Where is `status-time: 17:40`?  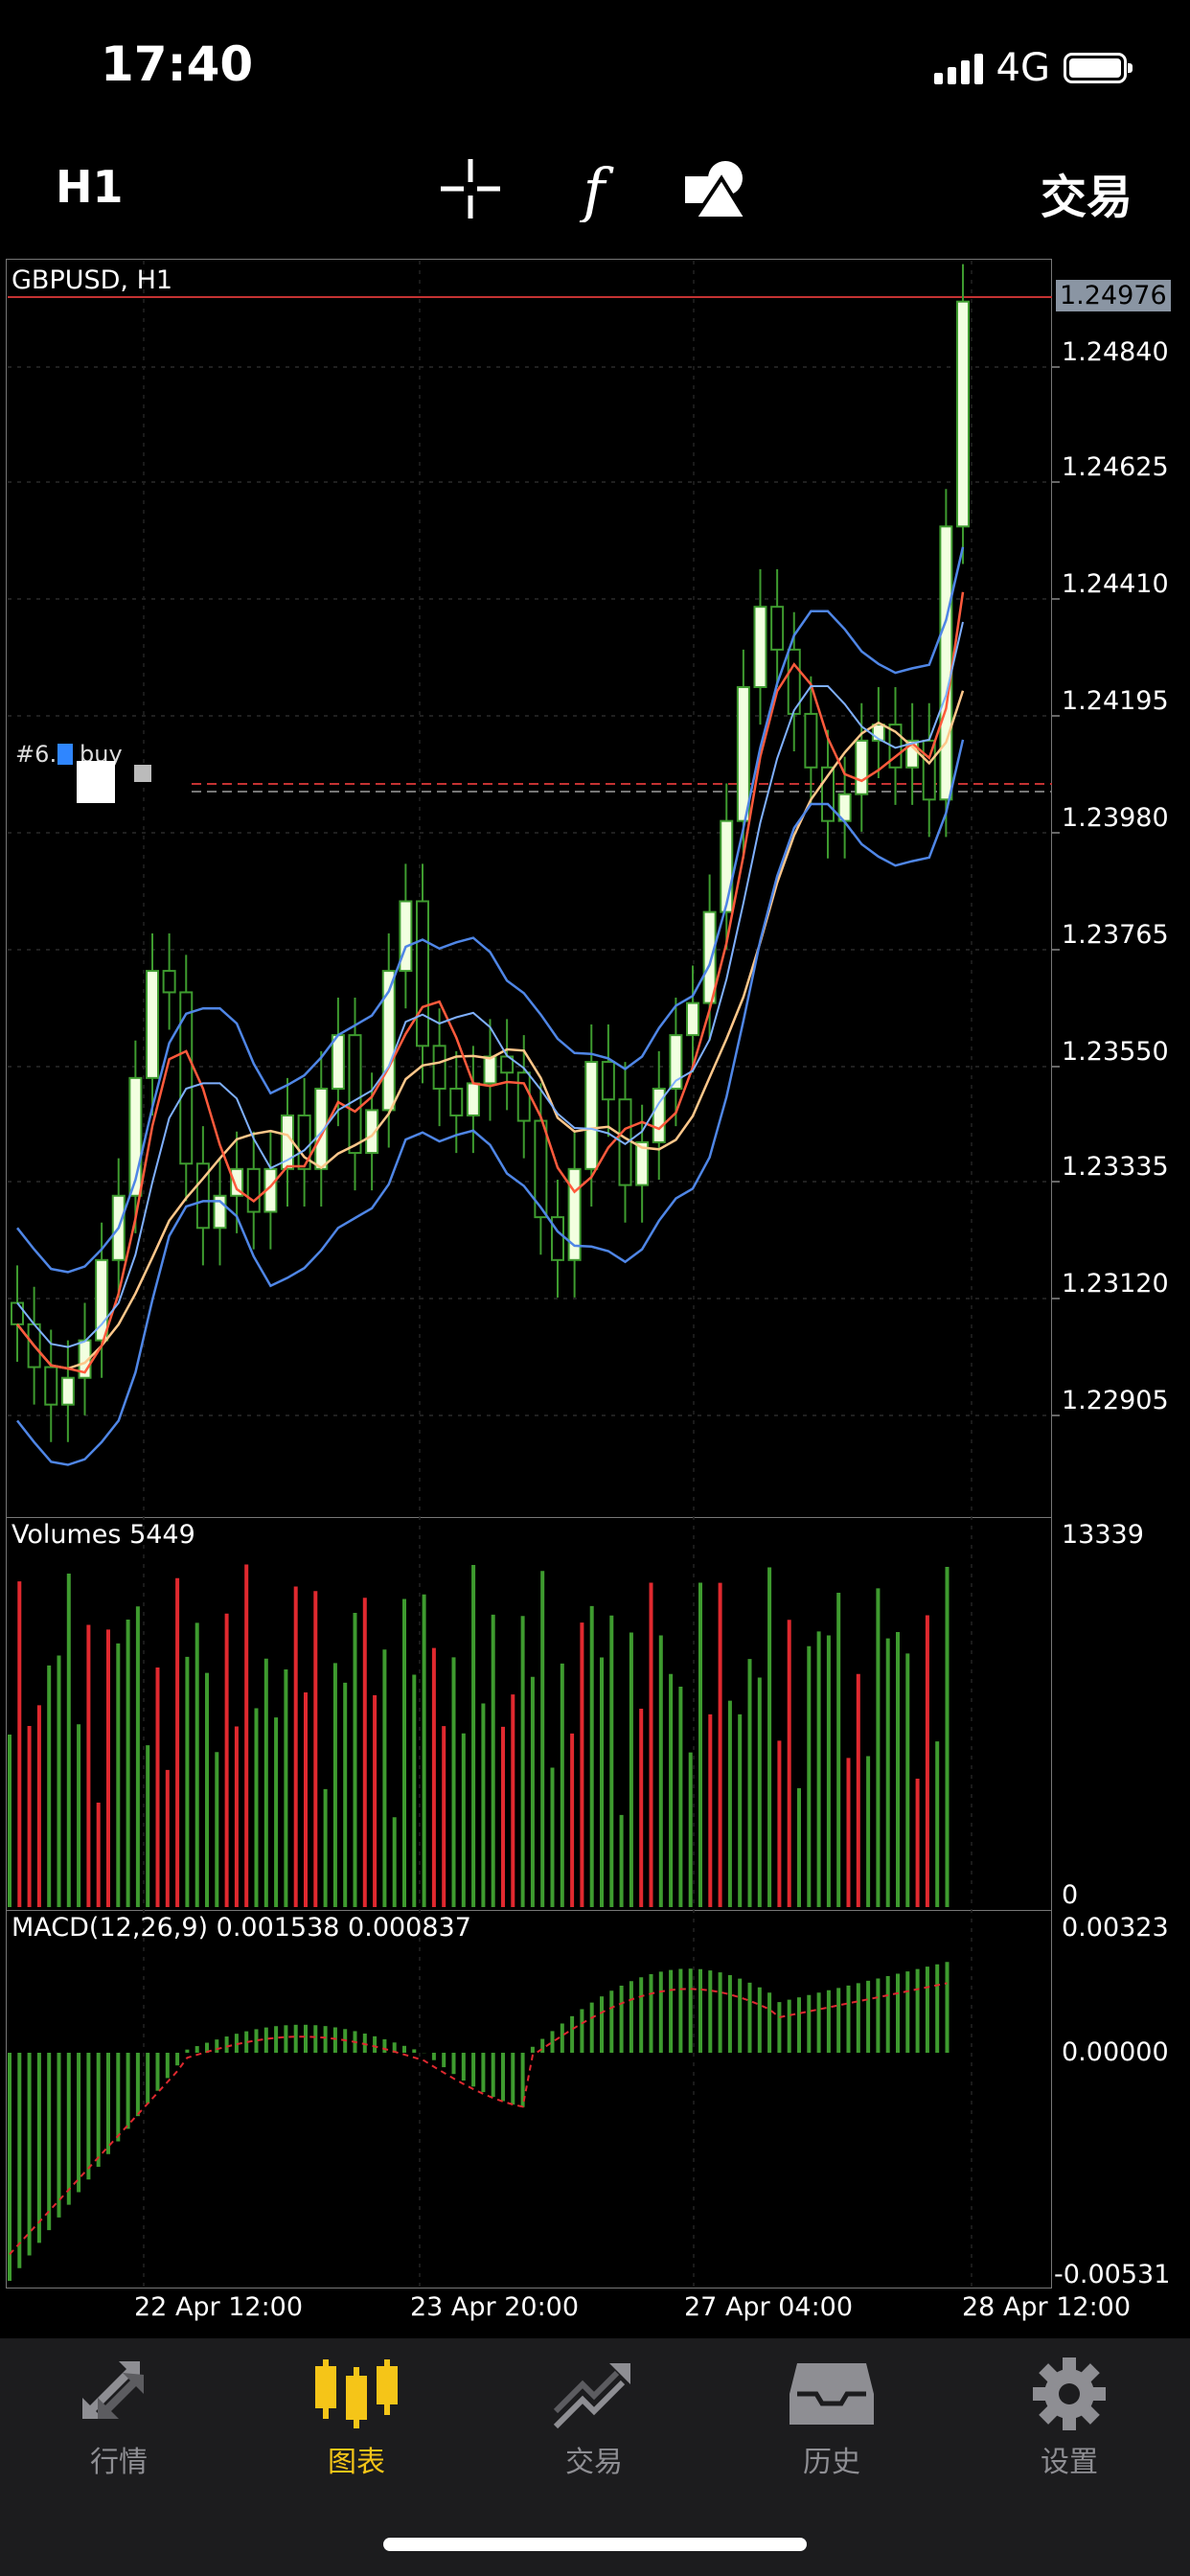
status-time: 17:40 is located at coordinates (178, 64).